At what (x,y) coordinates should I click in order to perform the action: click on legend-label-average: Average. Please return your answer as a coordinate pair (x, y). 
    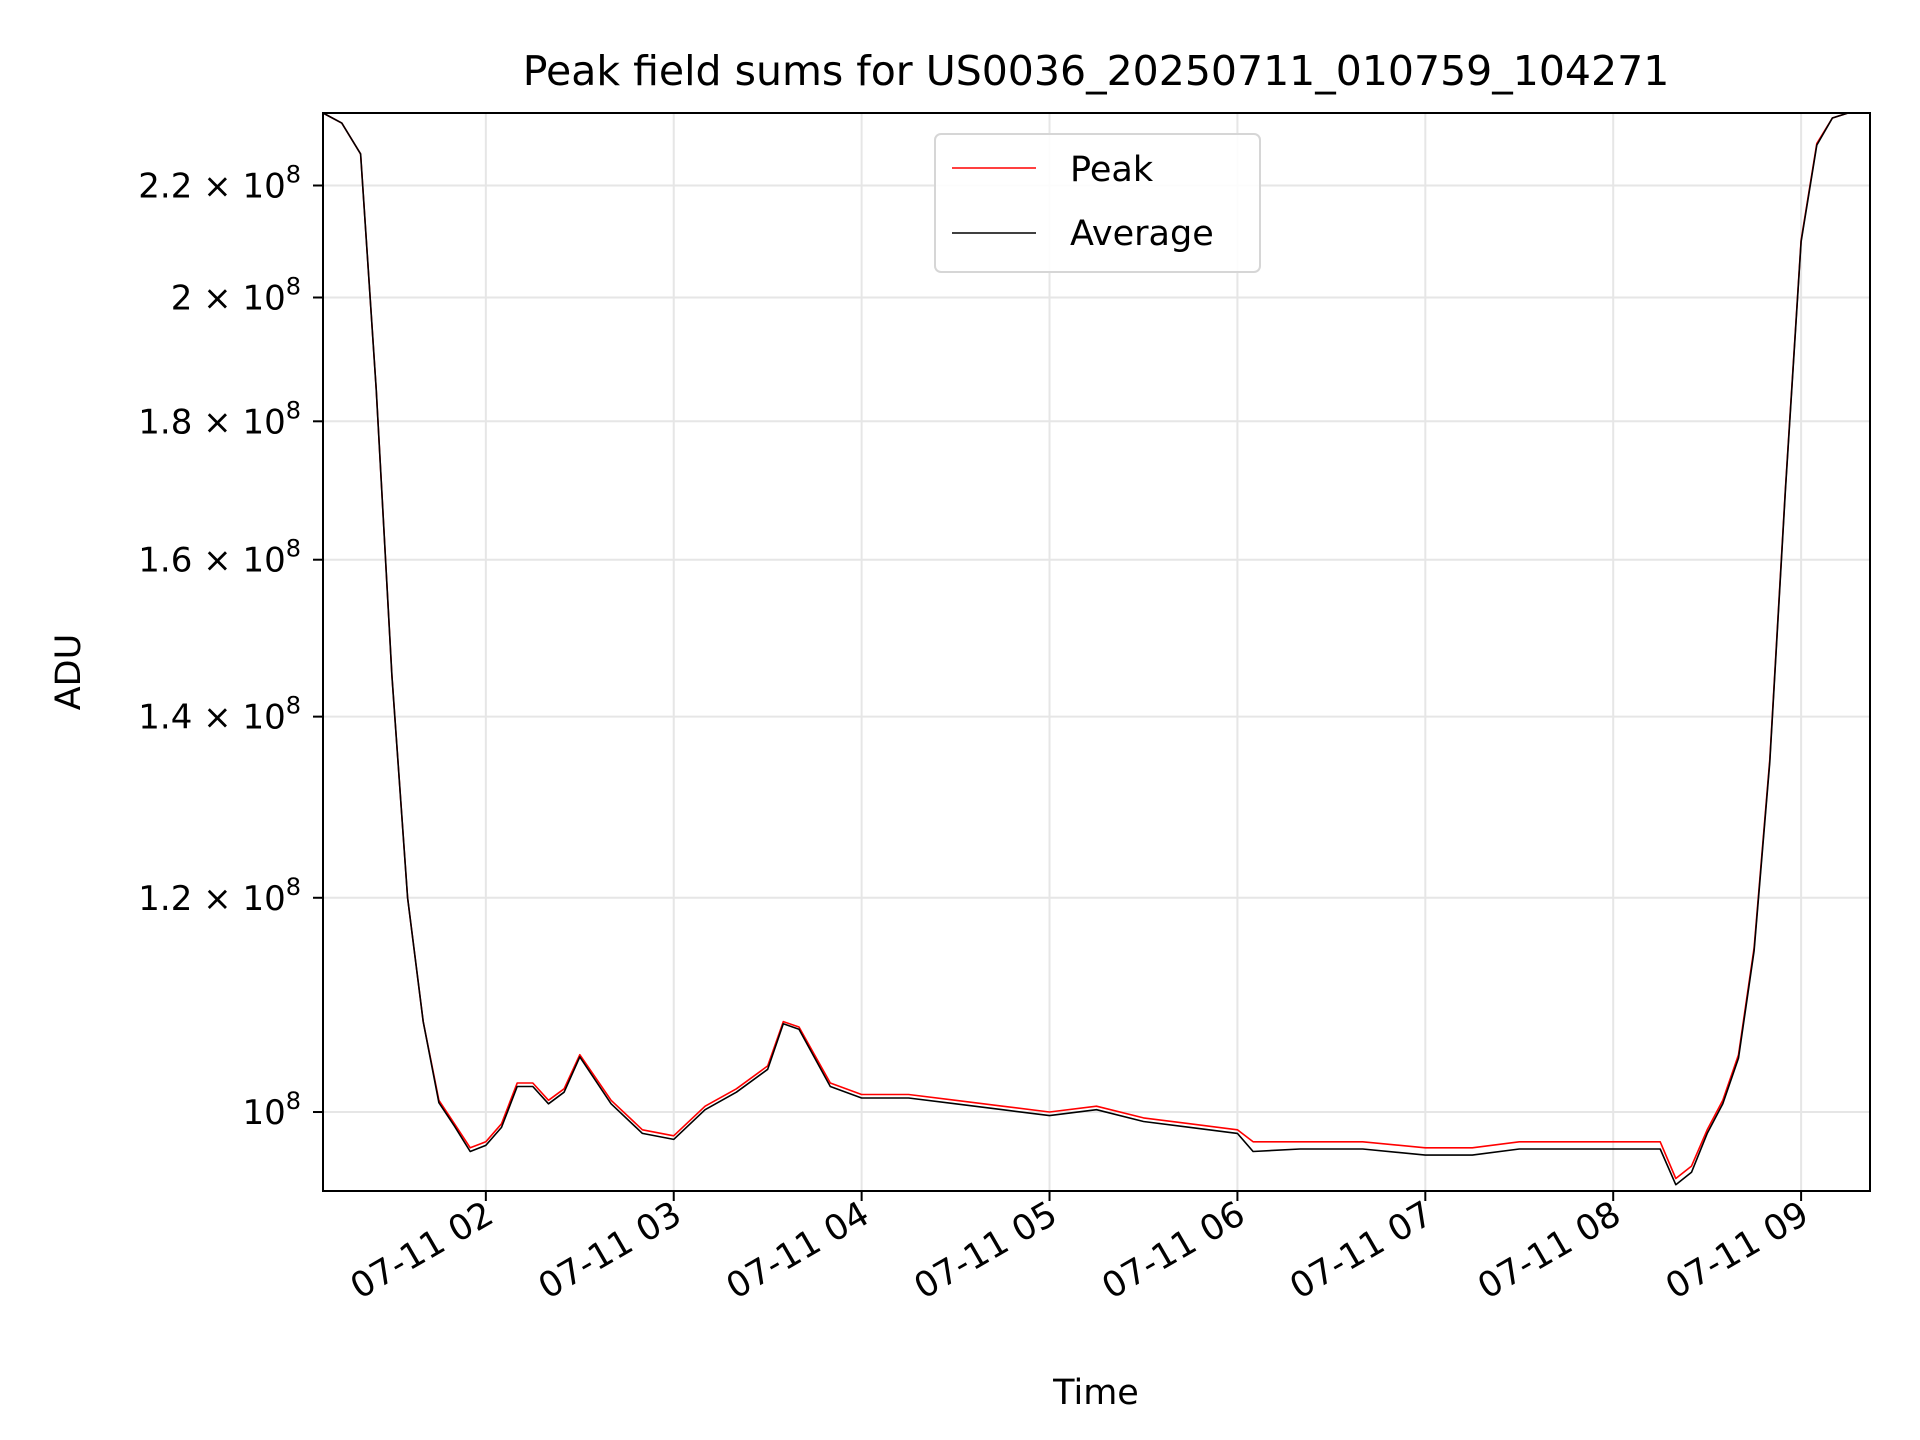
    Looking at the image, I should click on (1142, 234).